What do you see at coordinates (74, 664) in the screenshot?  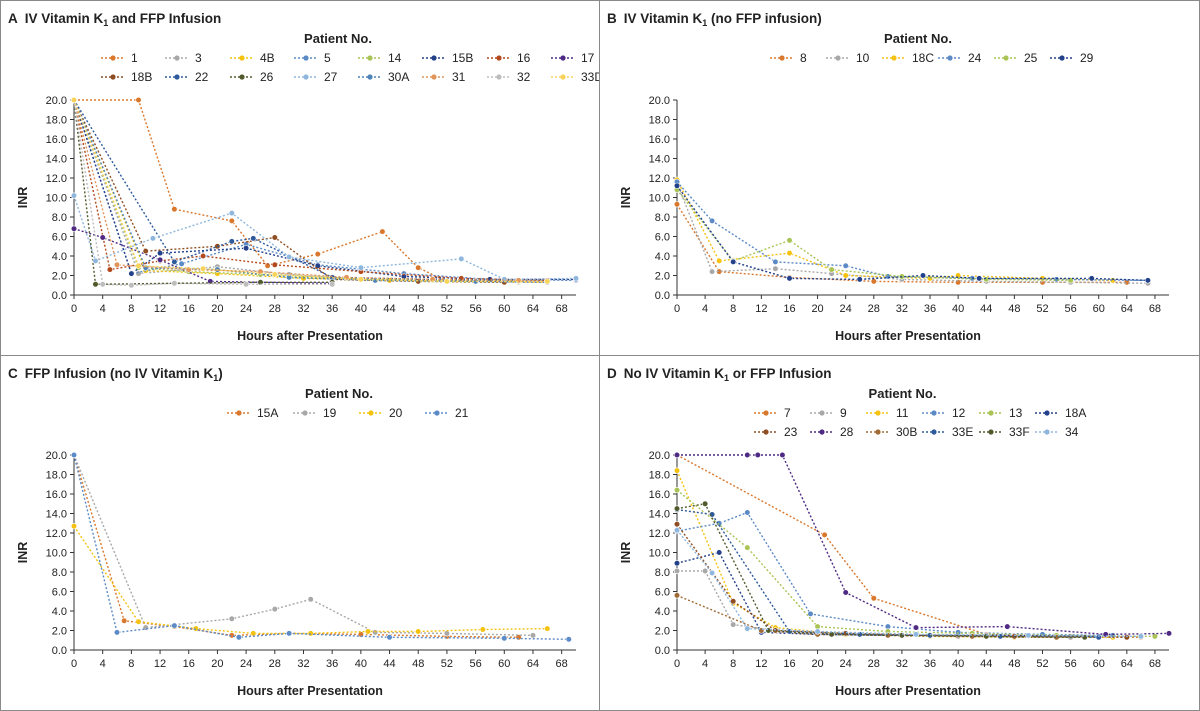 I see `x-tick-label: 0` at bounding box center [74, 664].